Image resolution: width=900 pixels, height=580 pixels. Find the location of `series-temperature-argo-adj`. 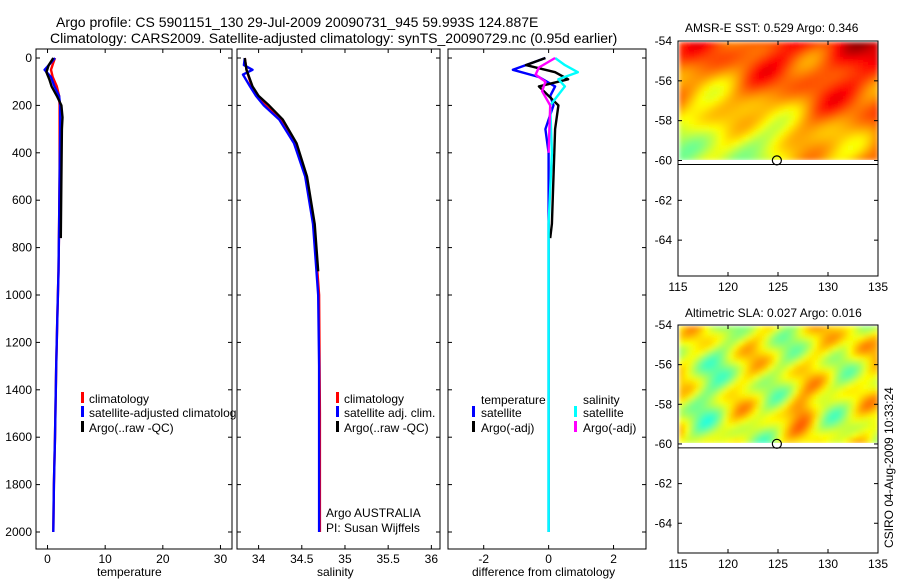

series-temperature-argo-adj is located at coordinates (547, 147).